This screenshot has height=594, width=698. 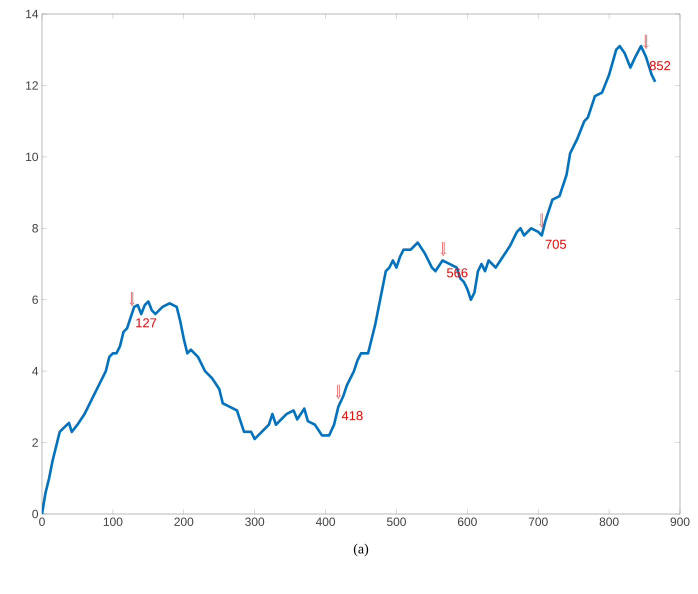 What do you see at coordinates (680, 522) in the screenshot?
I see `x-tick-label: 900` at bounding box center [680, 522].